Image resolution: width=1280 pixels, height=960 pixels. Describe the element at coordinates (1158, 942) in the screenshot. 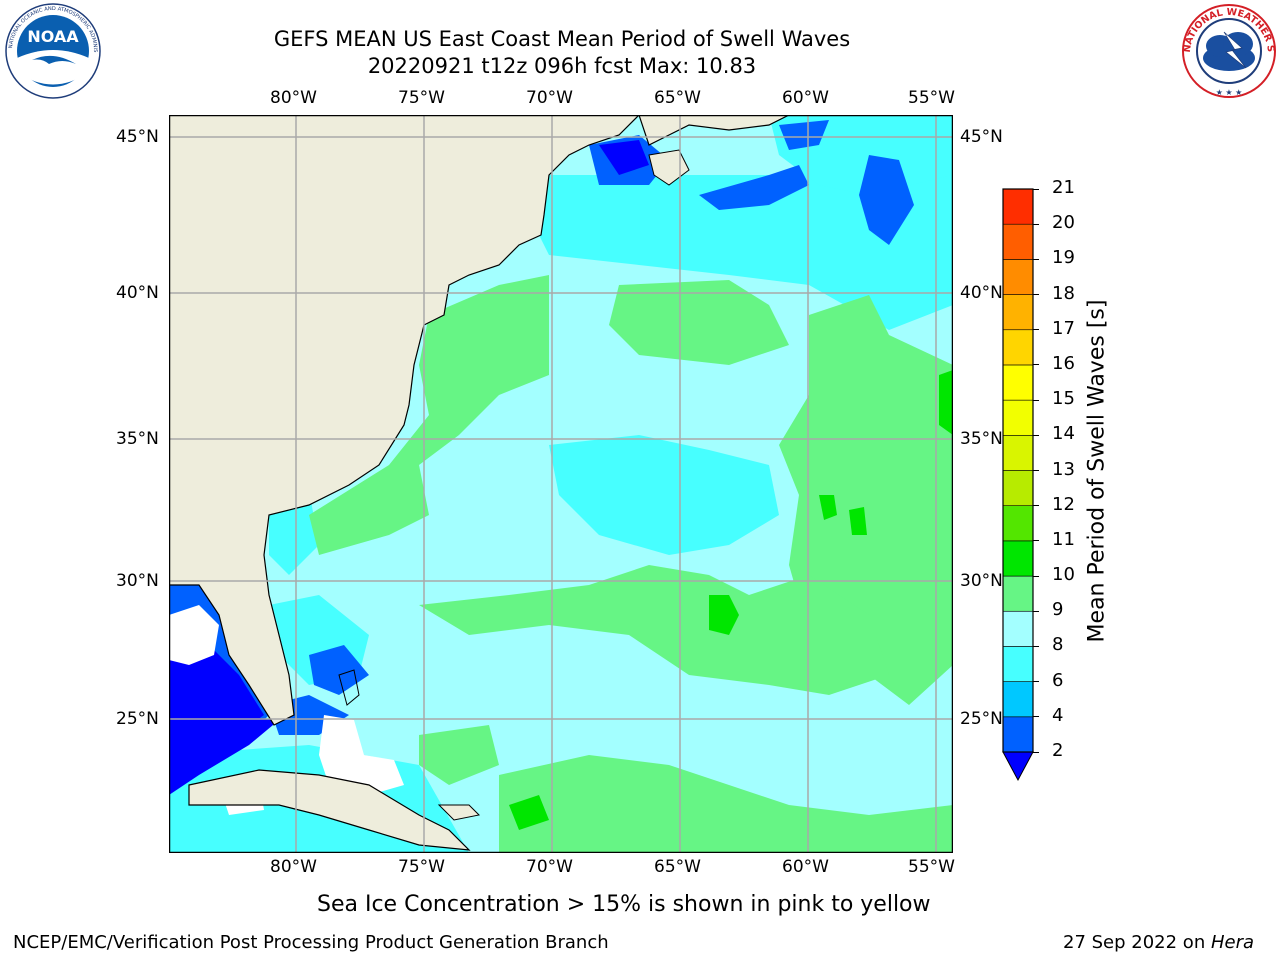

I see `footer-date: 27 Sep 2022 on Hera` at that location.